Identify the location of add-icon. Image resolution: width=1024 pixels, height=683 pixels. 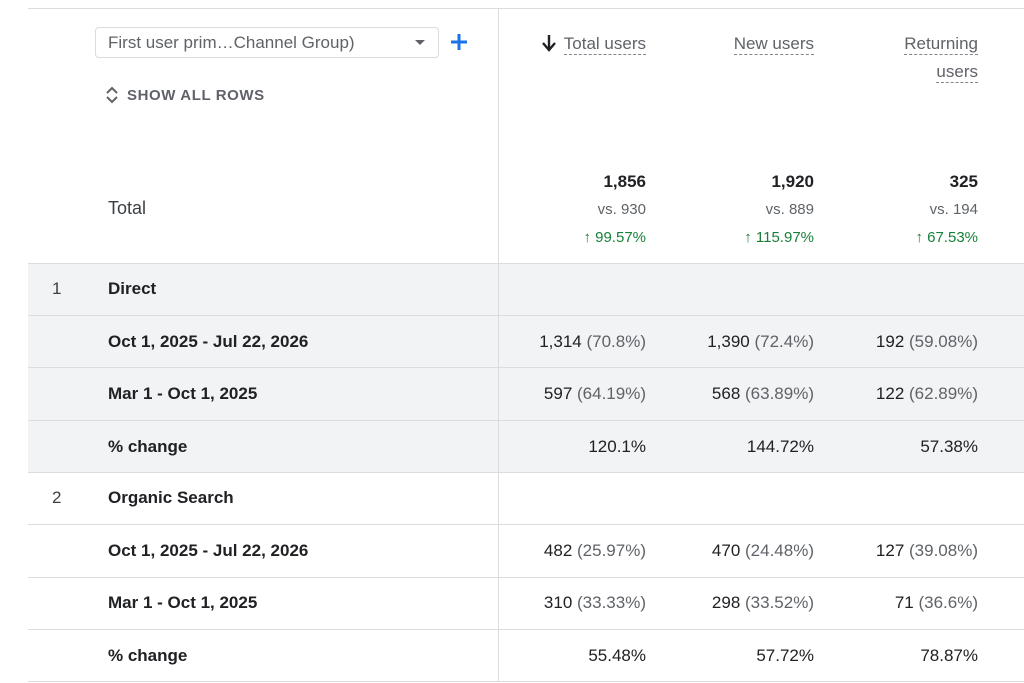
(459, 42).